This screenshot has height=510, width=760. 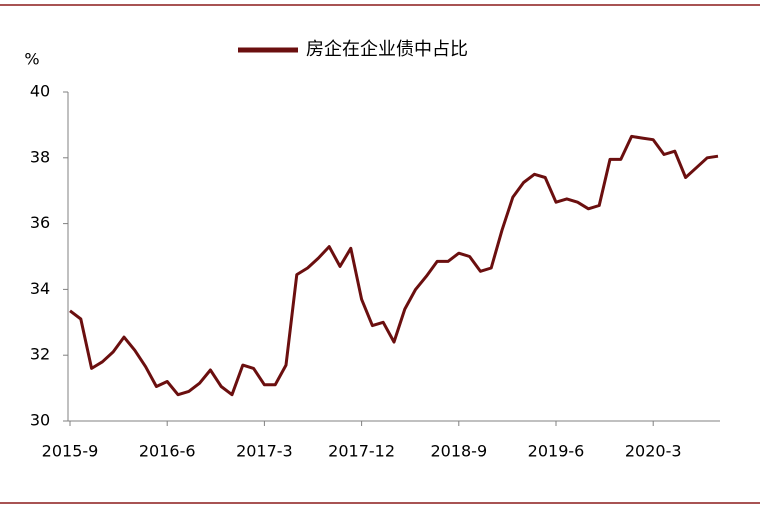 I want to click on y-tick-label: 30, so click(x=40, y=420).